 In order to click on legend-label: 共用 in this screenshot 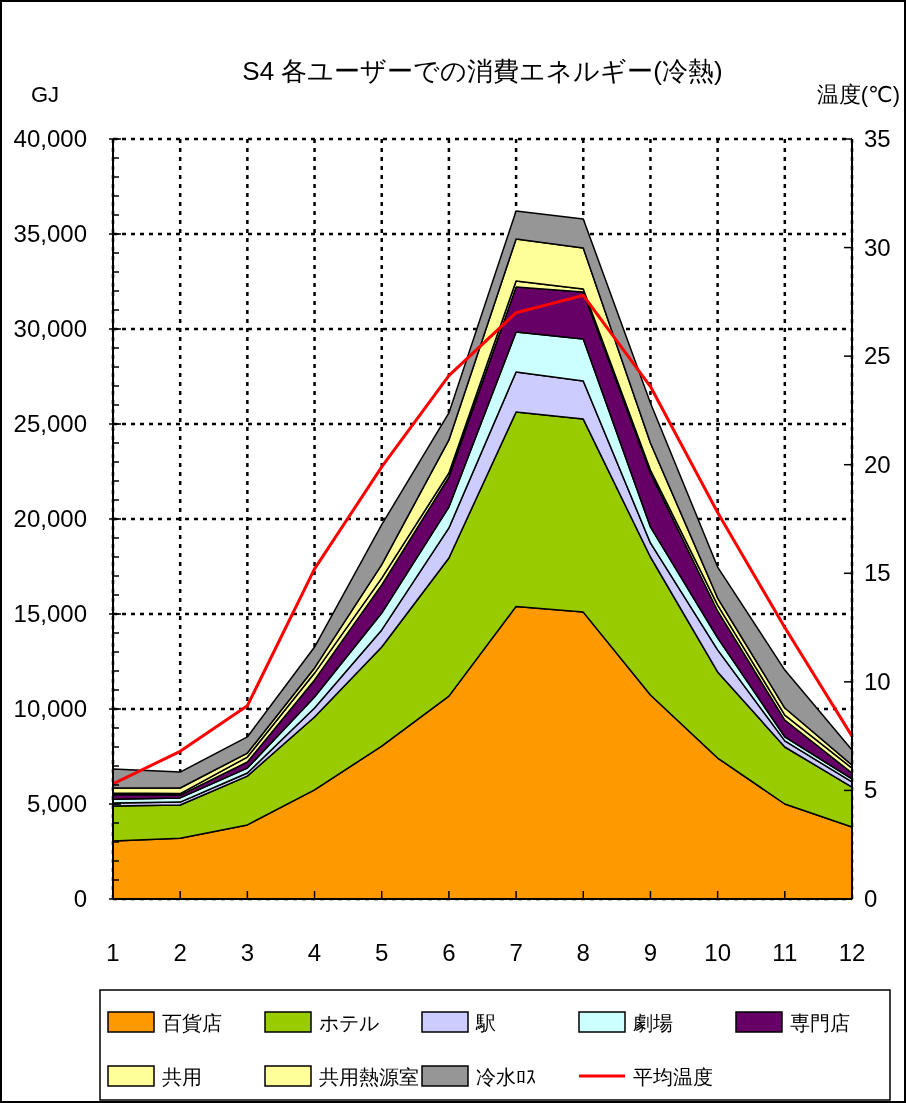, I will do `click(182, 1077)`.